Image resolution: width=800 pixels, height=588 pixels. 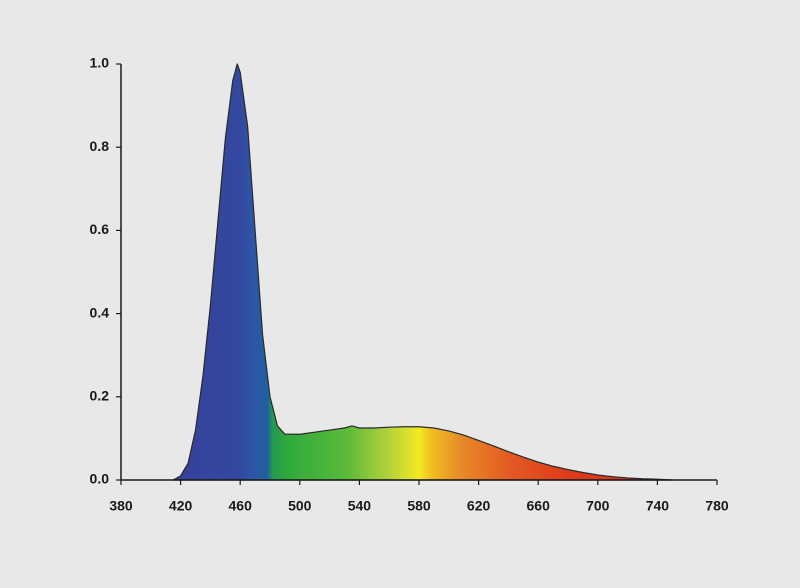 What do you see at coordinates (241, 506) in the screenshot?
I see `x-tick-label: 460` at bounding box center [241, 506].